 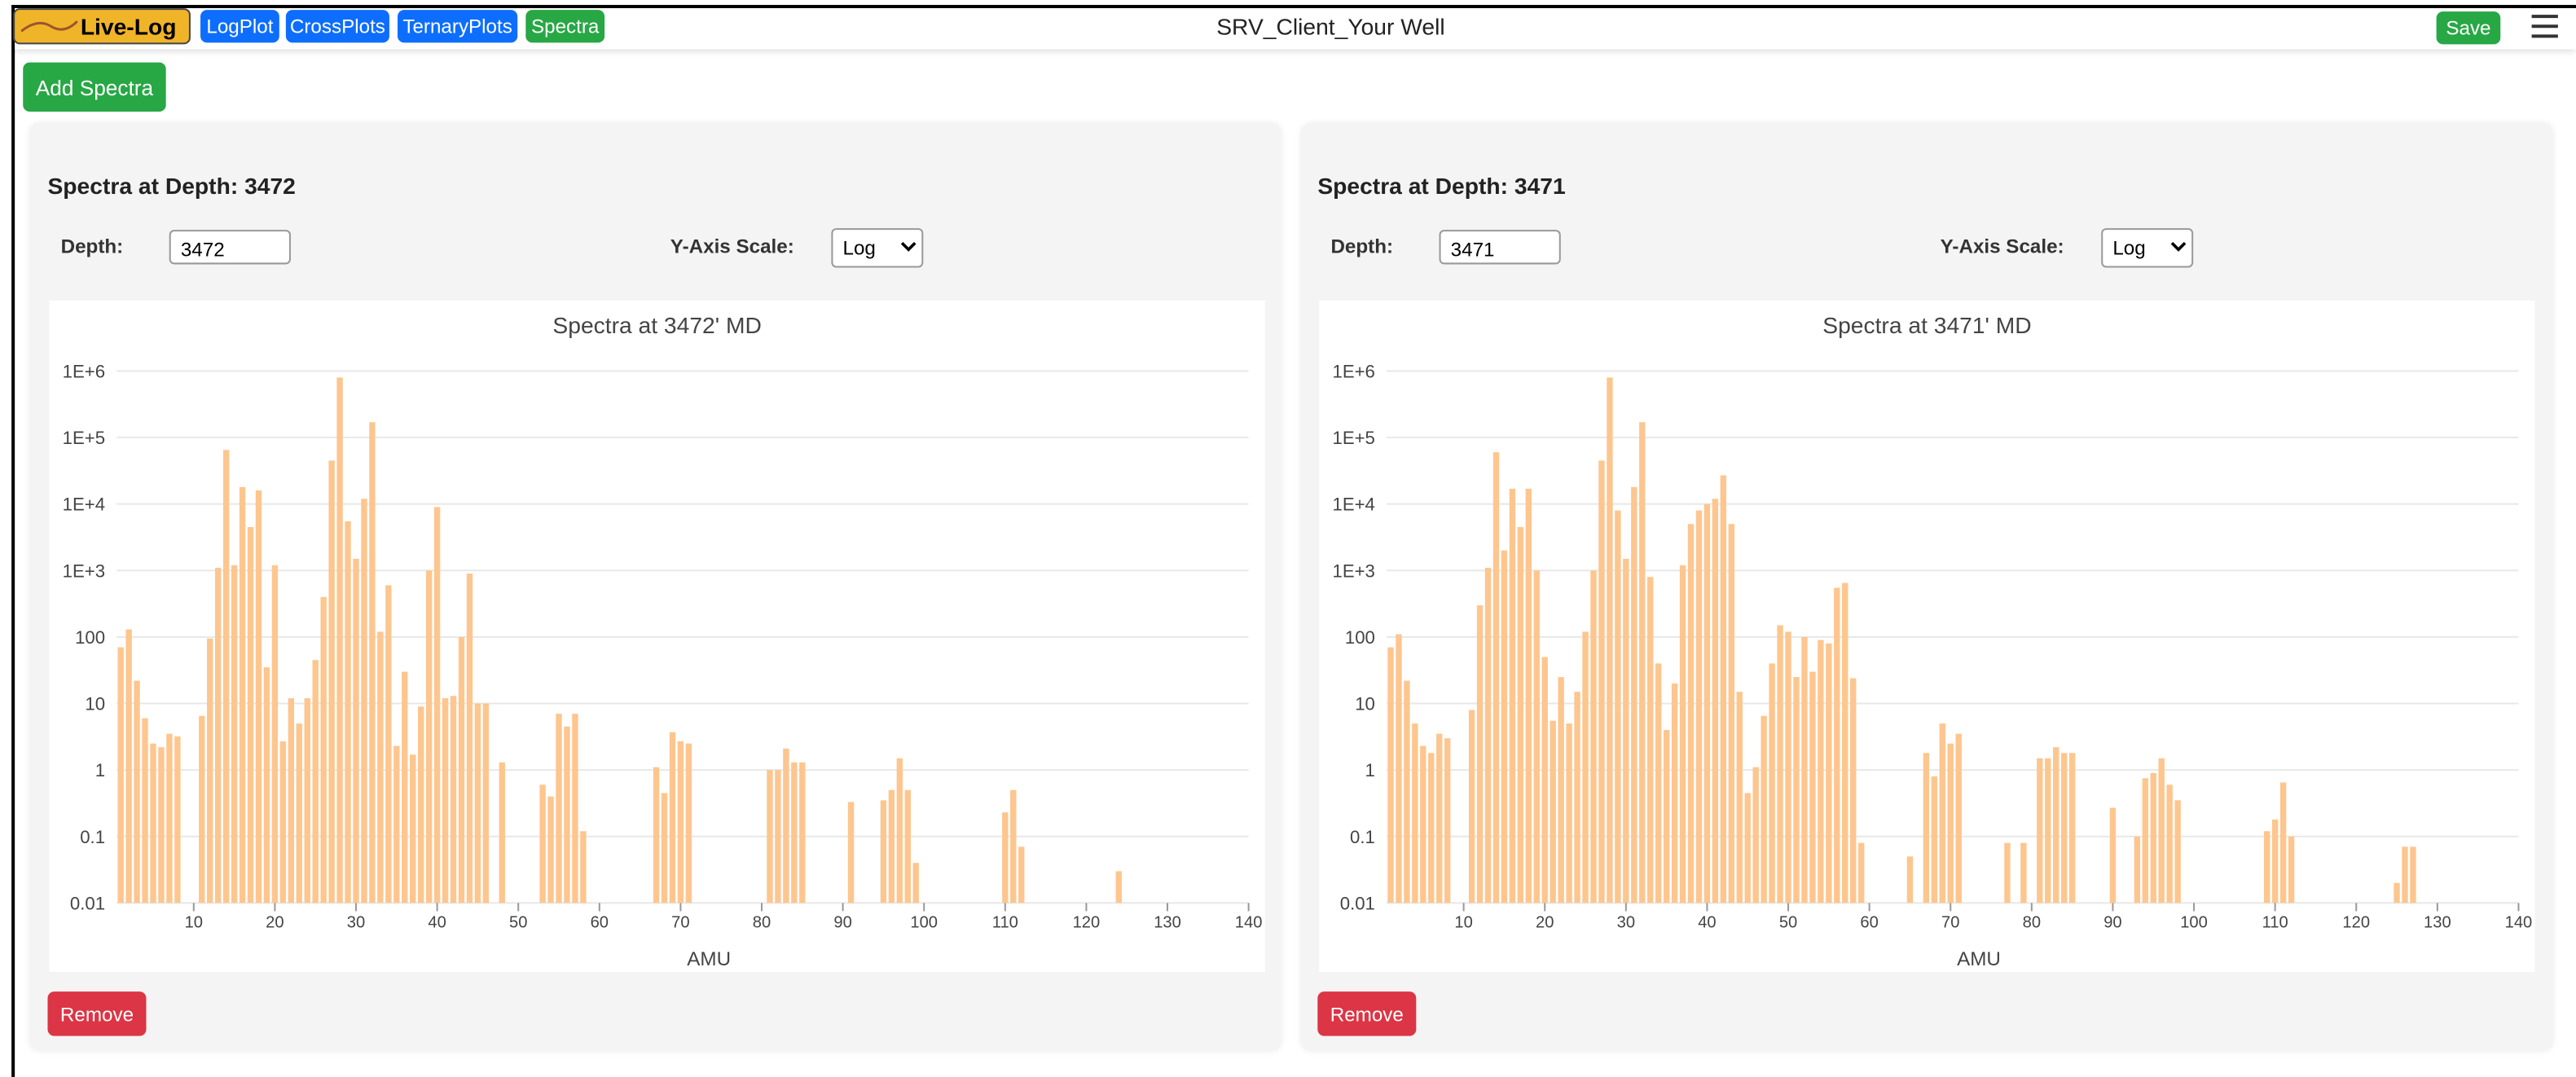 What do you see at coordinates (1365, 704) in the screenshot?
I see `y-tick-label: 10` at bounding box center [1365, 704].